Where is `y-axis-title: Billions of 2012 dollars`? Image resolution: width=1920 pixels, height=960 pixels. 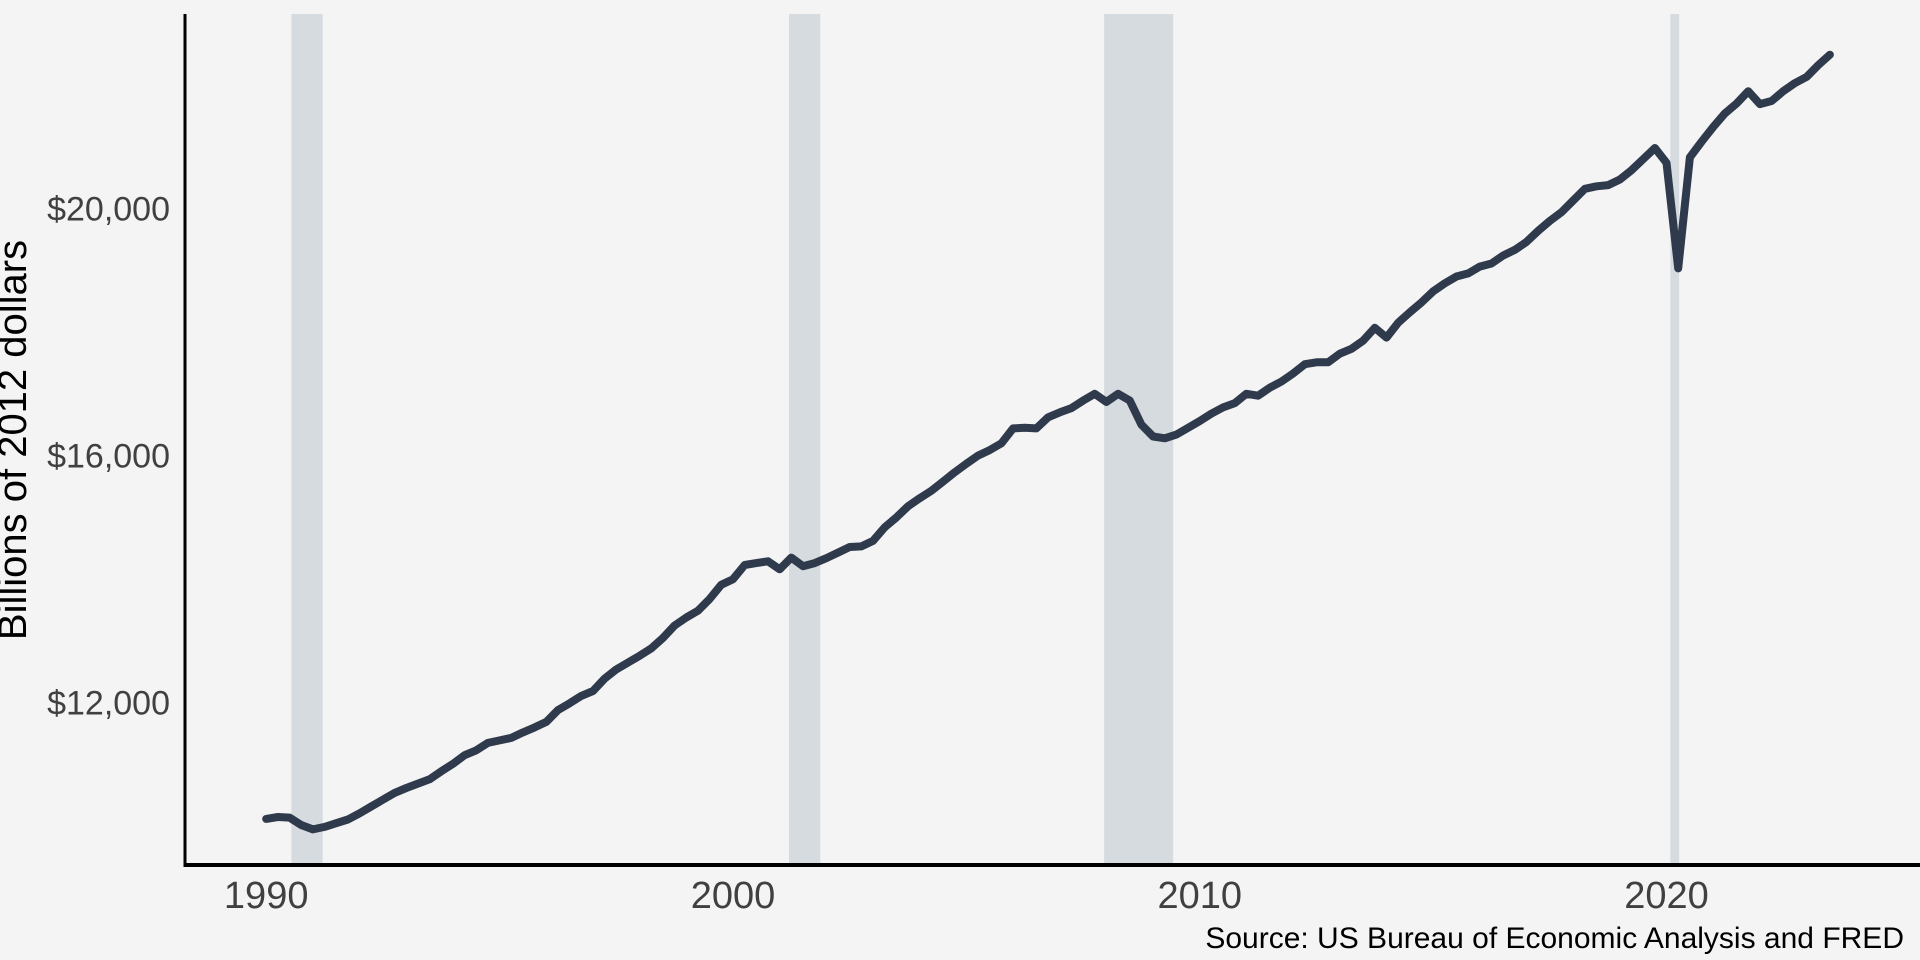
y-axis-title: Billions of 2012 dollars is located at coordinates (17, 440).